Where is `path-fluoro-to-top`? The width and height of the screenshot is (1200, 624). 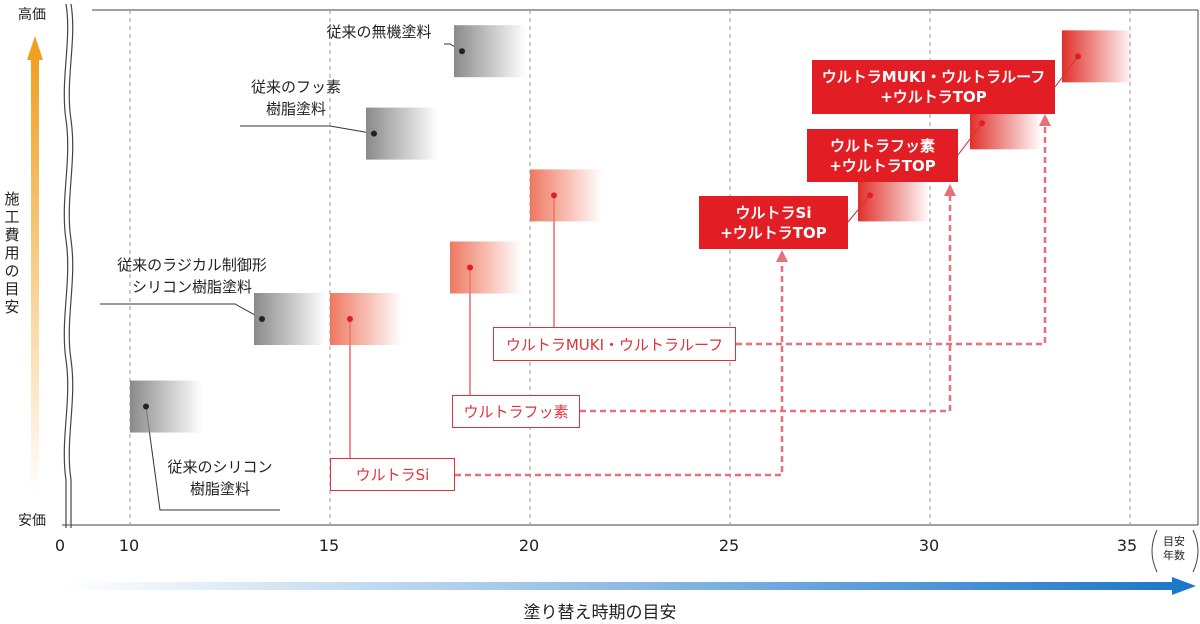 path-fluoro-to-top is located at coordinates (766, 304).